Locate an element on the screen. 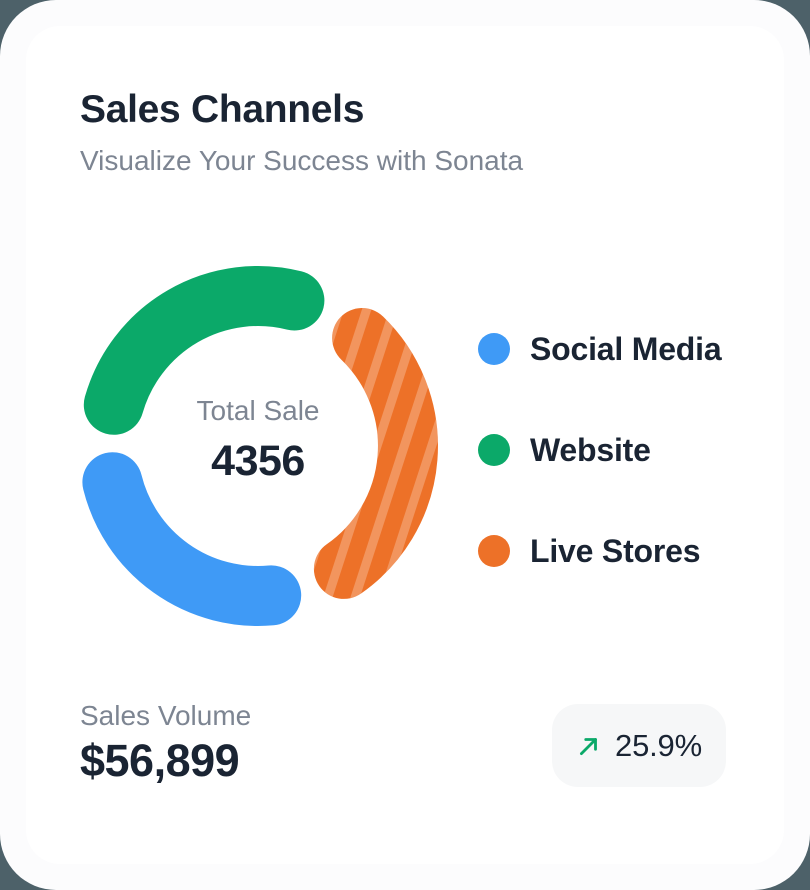  legend-label-live-stores: Live Stores is located at coordinates (615, 550).